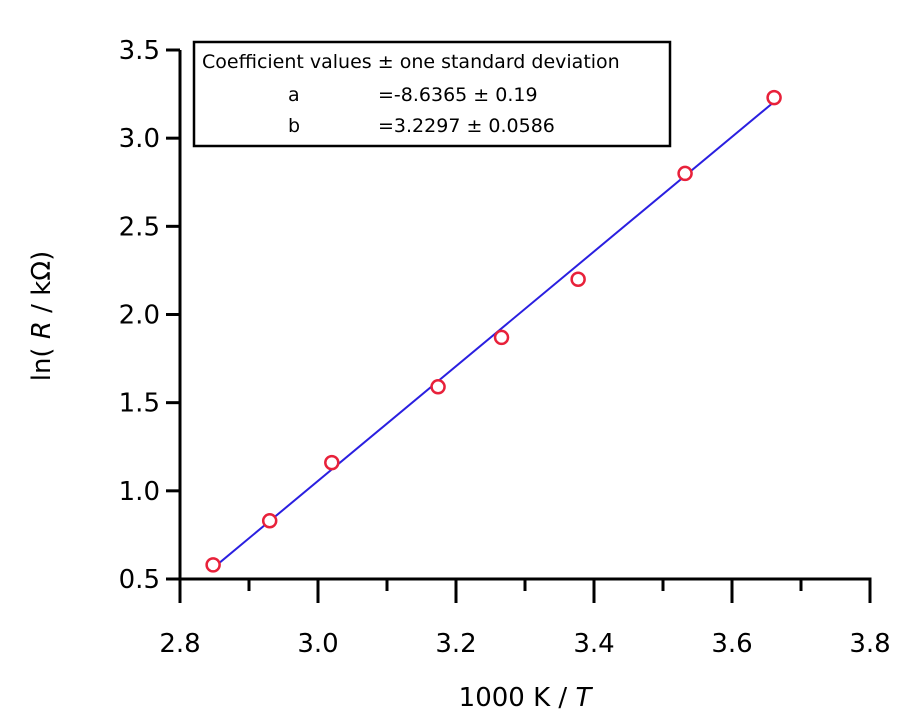 The width and height of the screenshot is (904, 728). I want to click on x-tick-label: 3.2, so click(455, 644).